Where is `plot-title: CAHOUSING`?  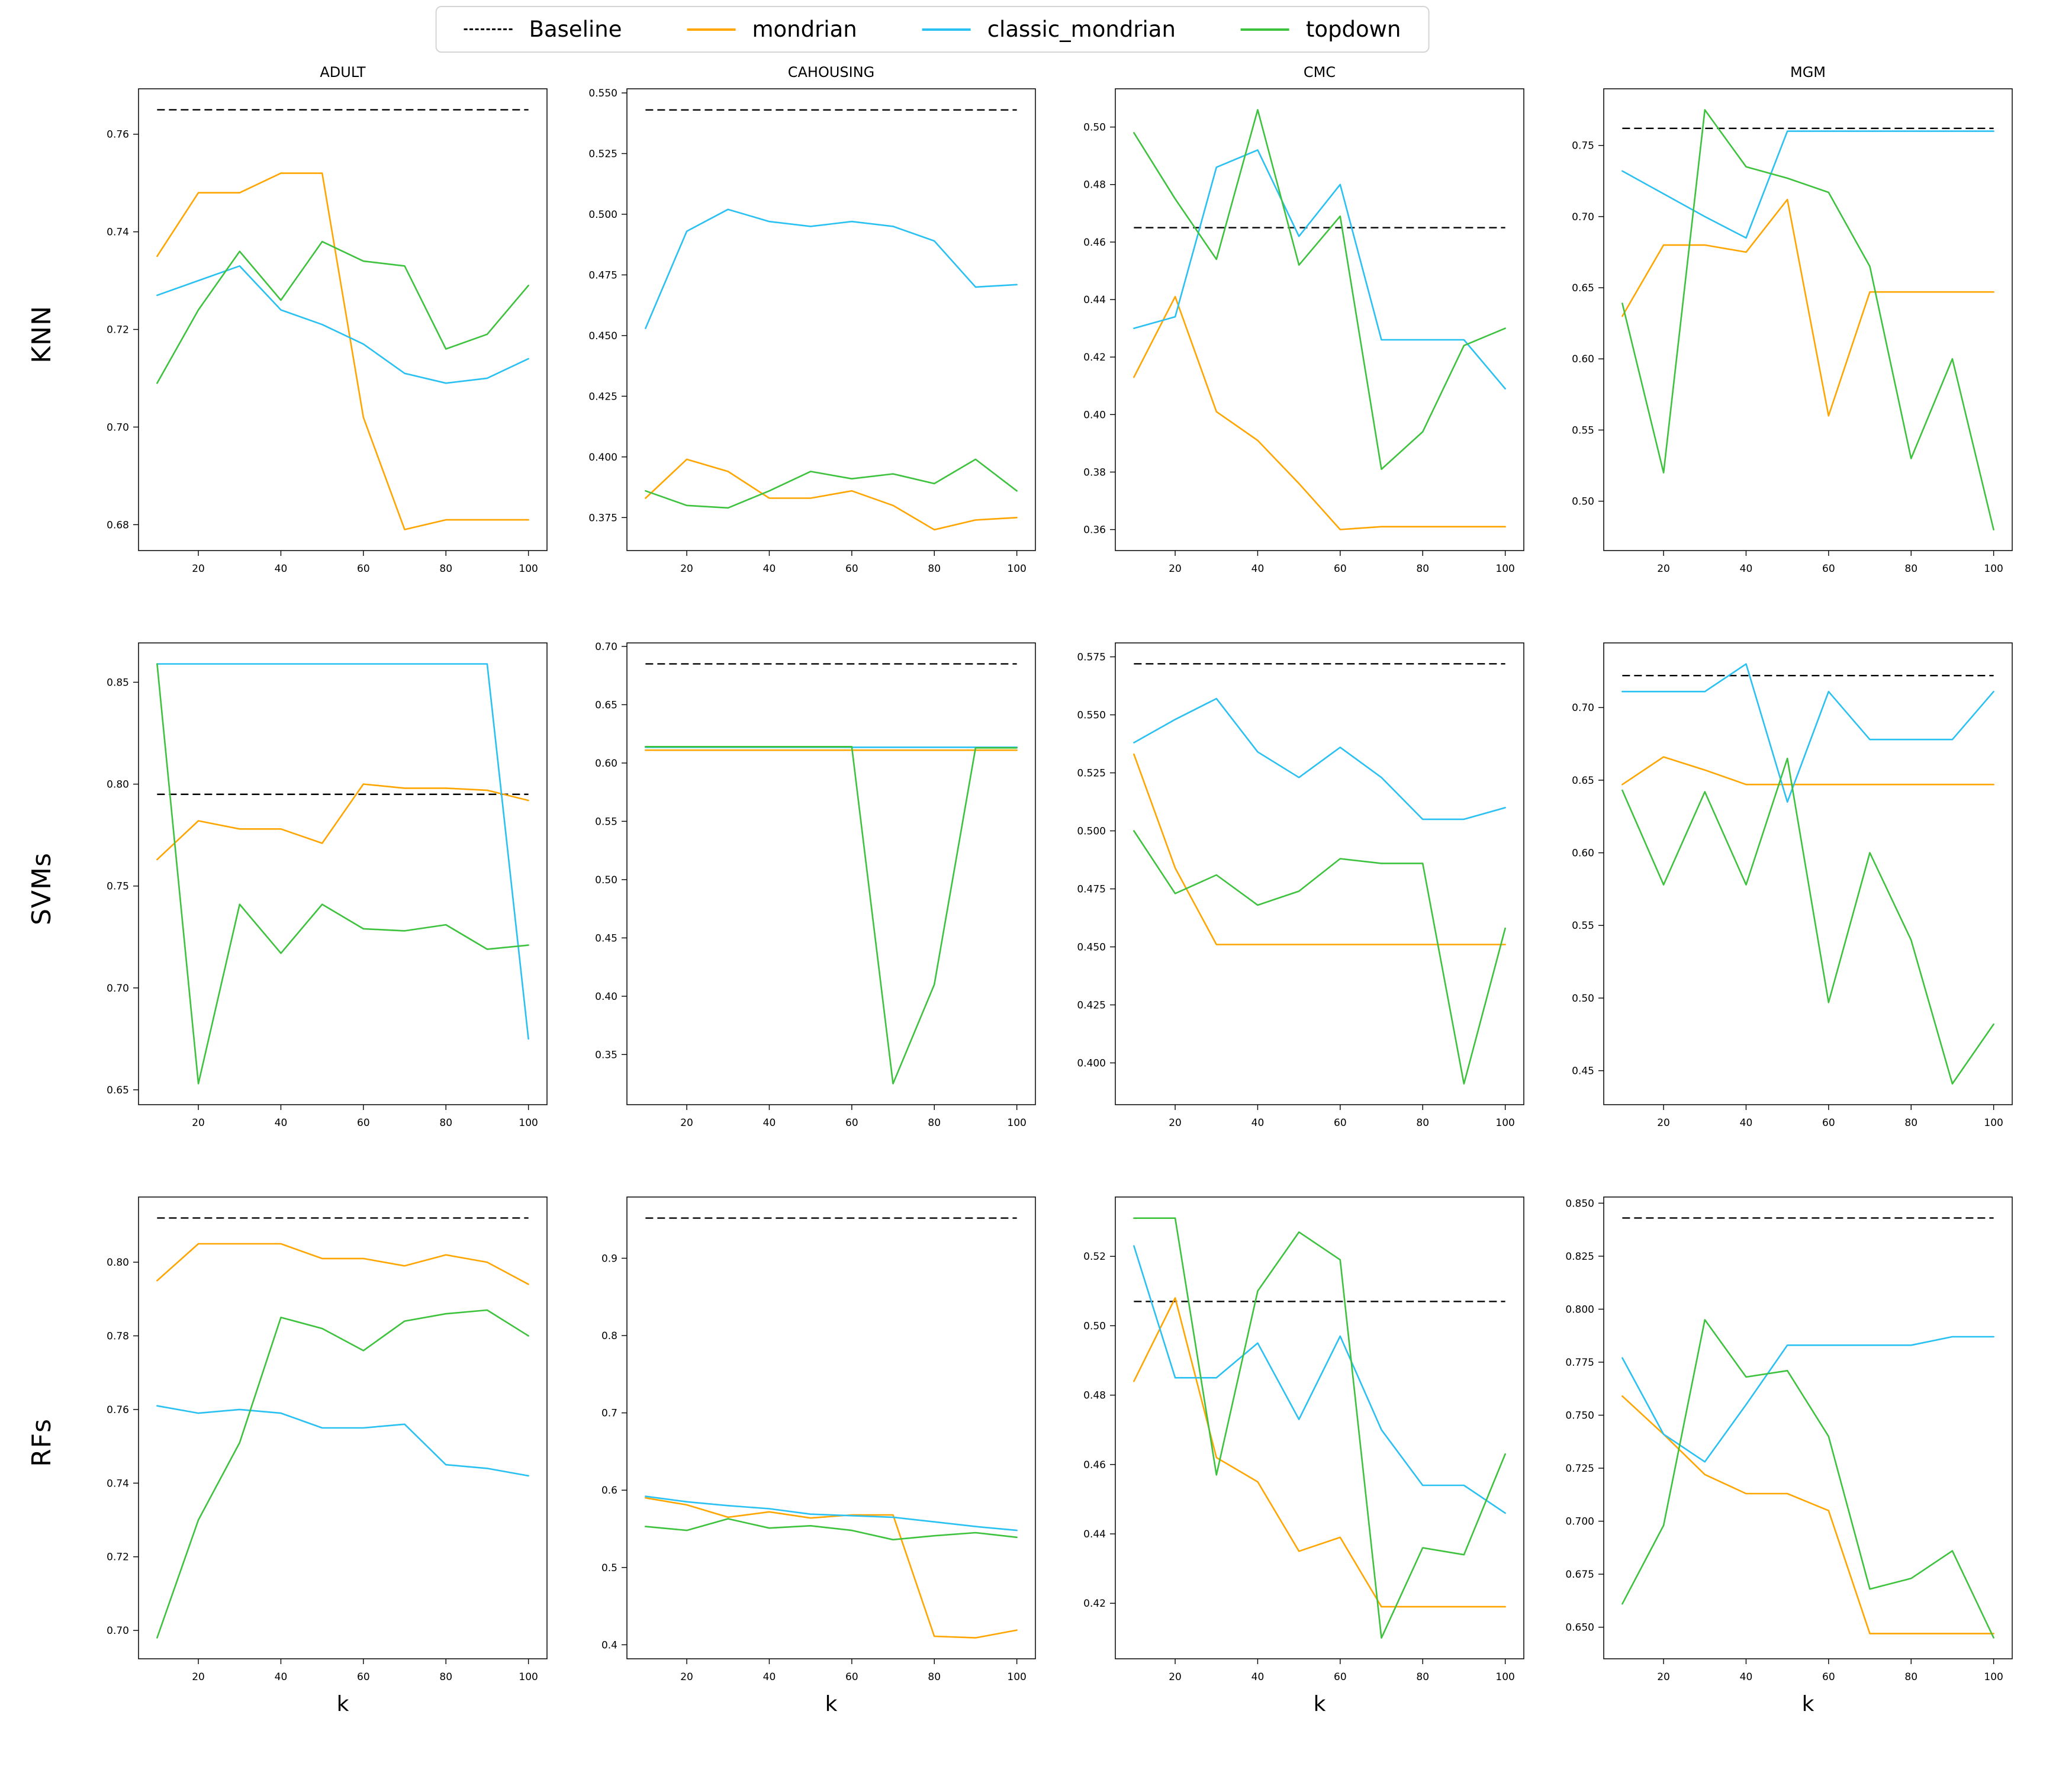 plot-title: CAHOUSING is located at coordinates (831, 72).